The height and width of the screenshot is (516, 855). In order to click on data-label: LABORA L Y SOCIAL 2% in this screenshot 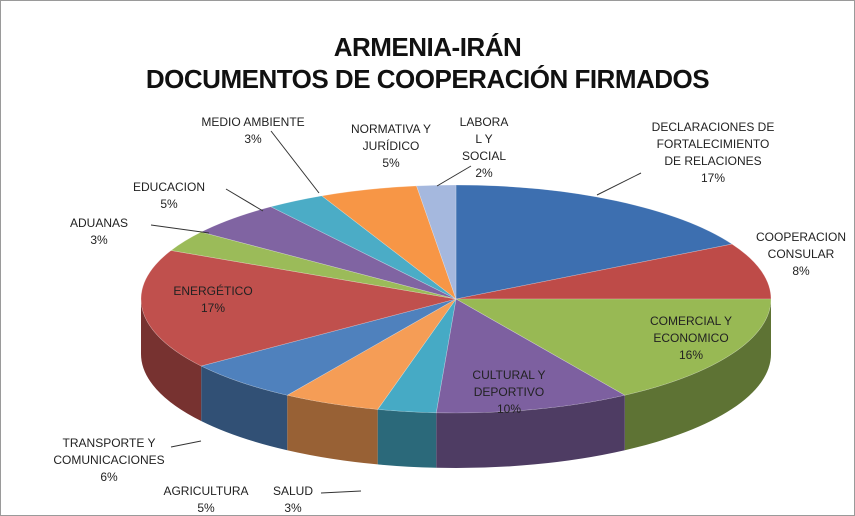, I will do `click(484, 148)`.